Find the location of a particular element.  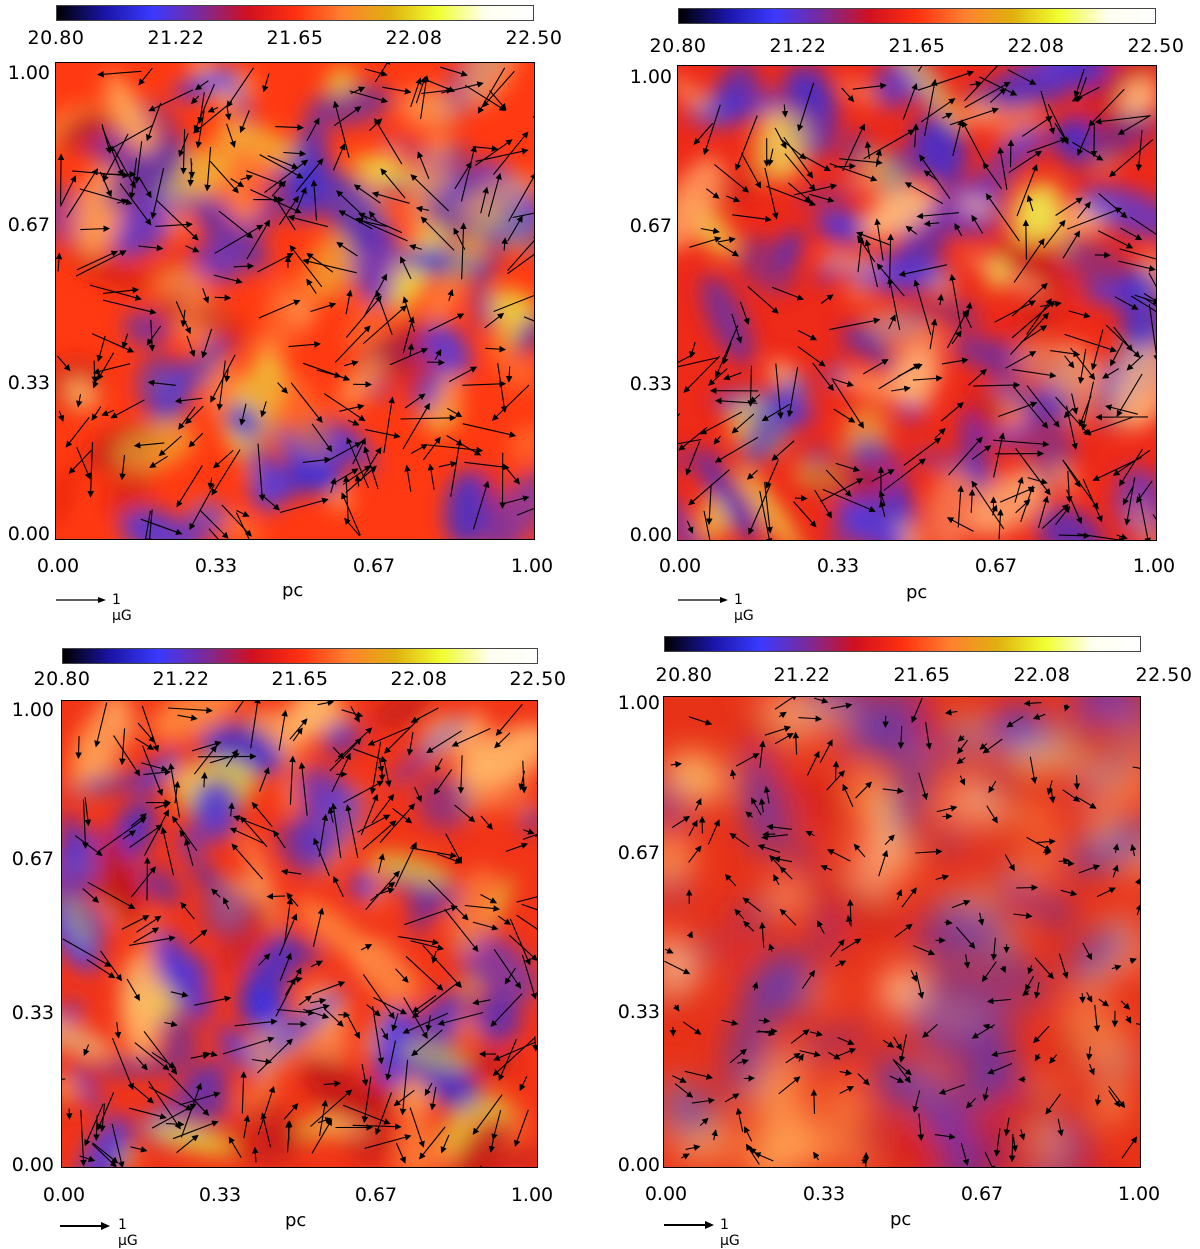

density-map is located at coordinates (299, 934).